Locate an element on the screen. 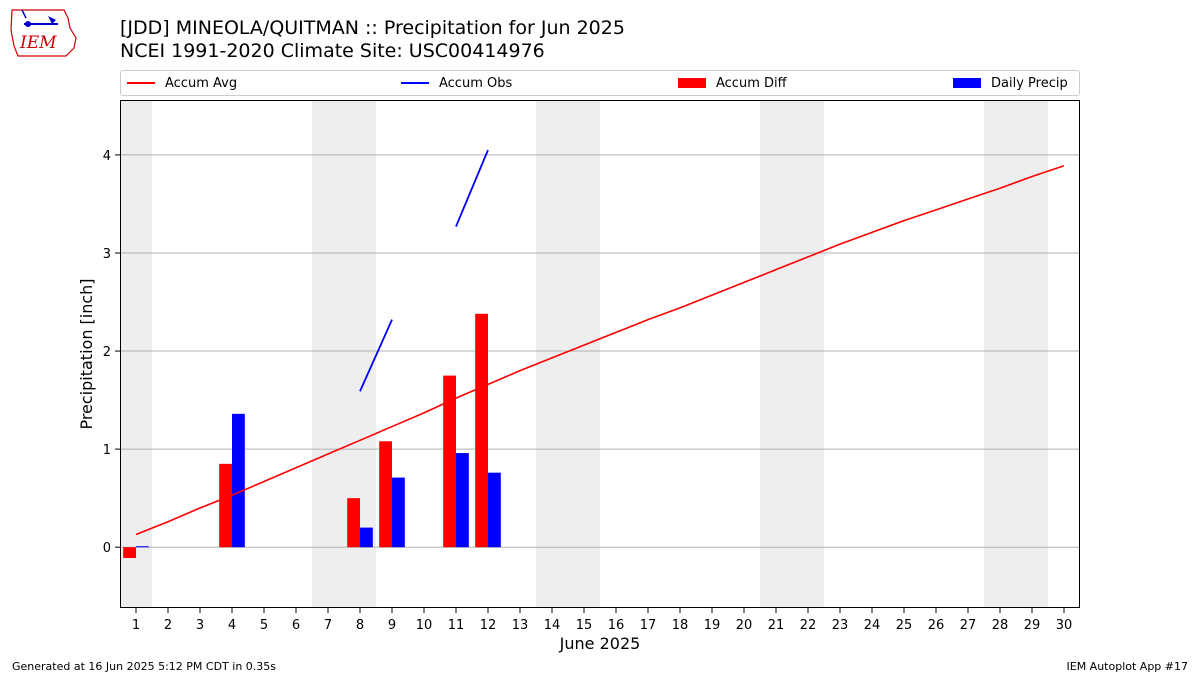 The height and width of the screenshot is (675, 1200). x-tick-label: 9 is located at coordinates (392, 625).